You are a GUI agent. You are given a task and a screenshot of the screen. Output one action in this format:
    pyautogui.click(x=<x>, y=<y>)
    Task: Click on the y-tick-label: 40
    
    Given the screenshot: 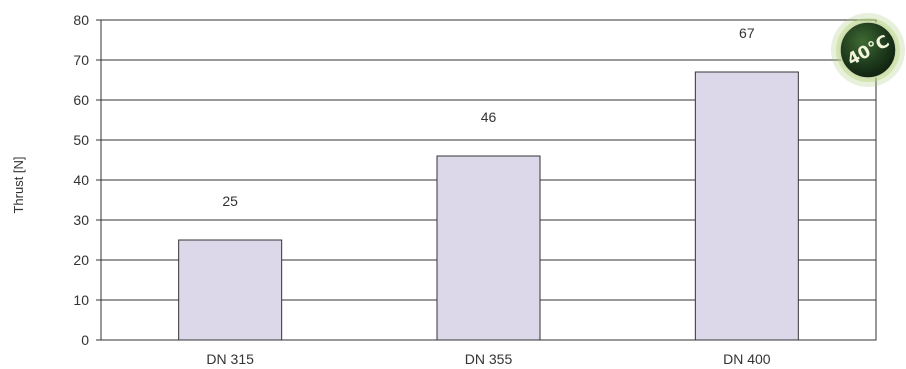 What is the action you would take?
    pyautogui.click(x=81, y=180)
    